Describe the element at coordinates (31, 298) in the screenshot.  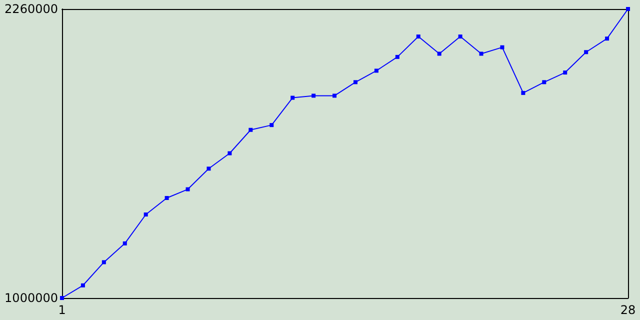
I see `y-tick-label: 1000000` at that location.